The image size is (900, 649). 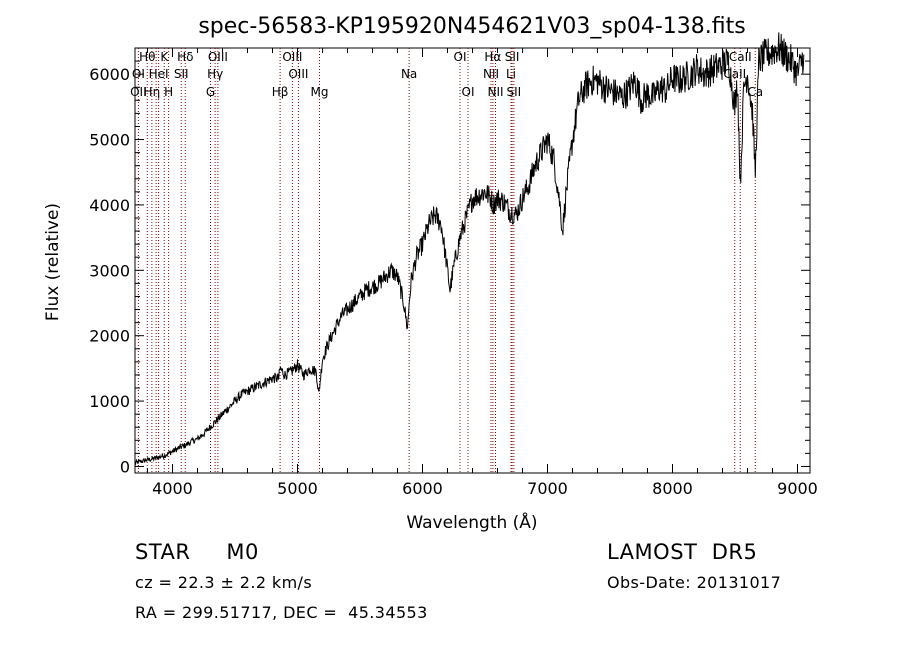 I want to click on ref-line-label: Hα, so click(x=492, y=57).